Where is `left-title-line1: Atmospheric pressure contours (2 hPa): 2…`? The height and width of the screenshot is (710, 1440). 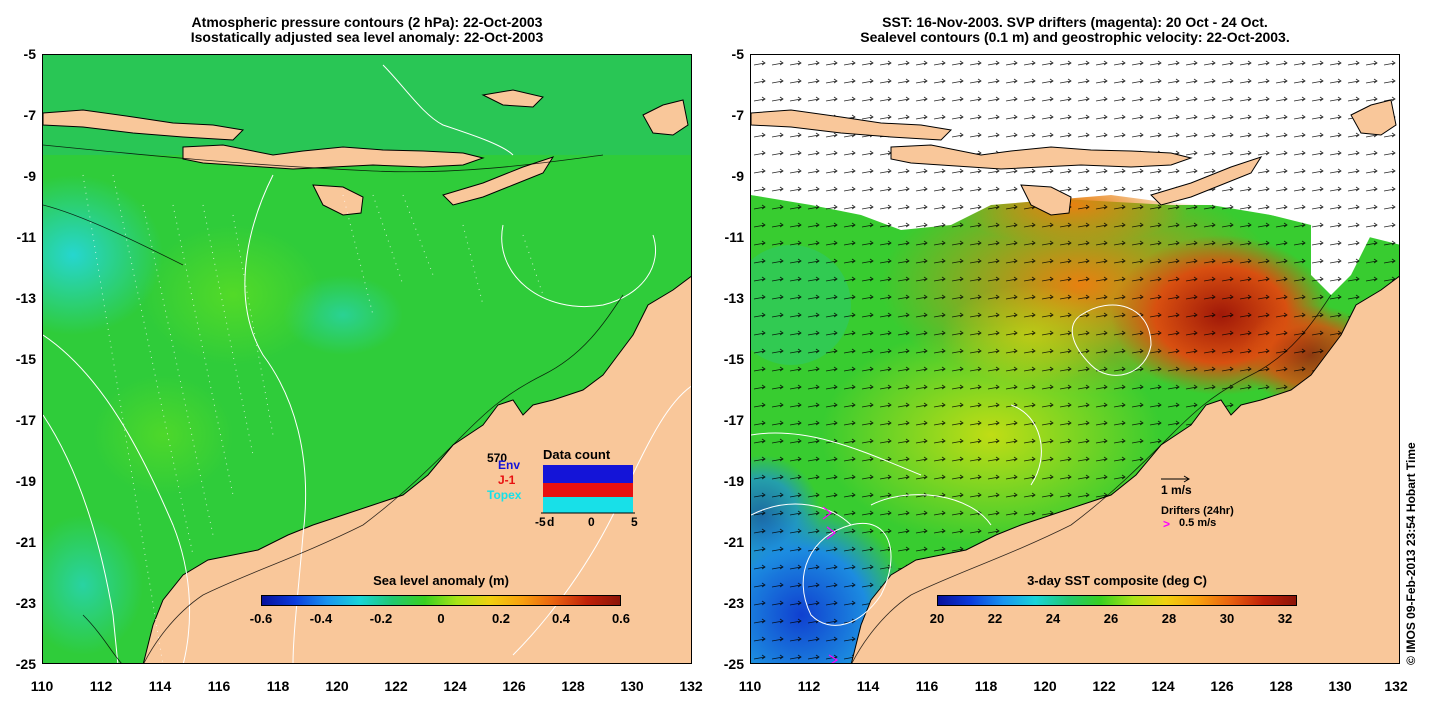
left-title-line1: Atmospheric pressure contours (2 hPa): 2… is located at coordinates (367, 22).